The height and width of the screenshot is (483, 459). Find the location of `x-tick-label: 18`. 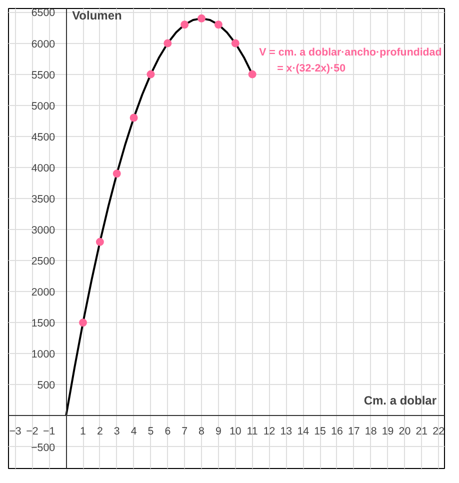

x-tick-label: 18 is located at coordinates (370, 432).